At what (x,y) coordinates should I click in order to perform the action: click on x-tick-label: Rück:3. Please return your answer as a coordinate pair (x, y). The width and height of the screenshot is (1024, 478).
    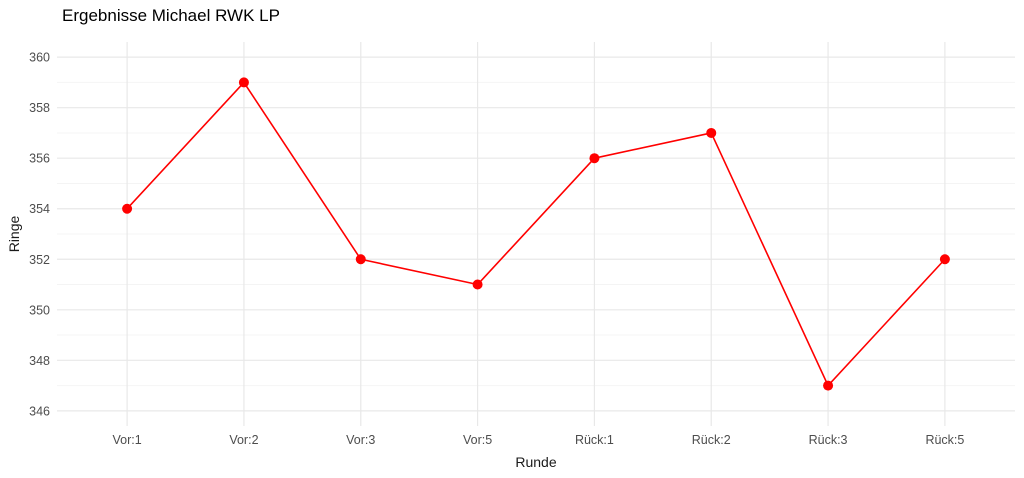
    Looking at the image, I should click on (828, 440).